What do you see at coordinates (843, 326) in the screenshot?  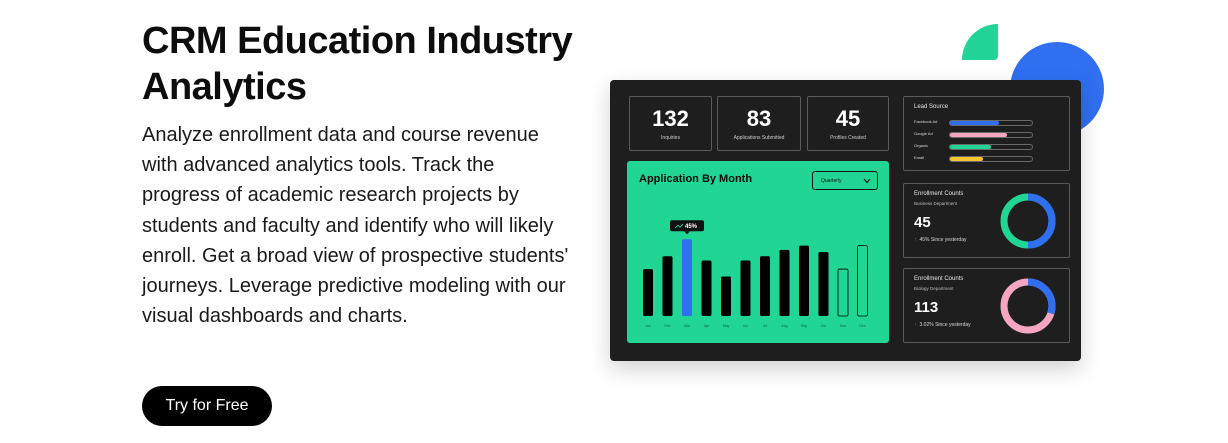 I see `x-tick-label: Nov` at bounding box center [843, 326].